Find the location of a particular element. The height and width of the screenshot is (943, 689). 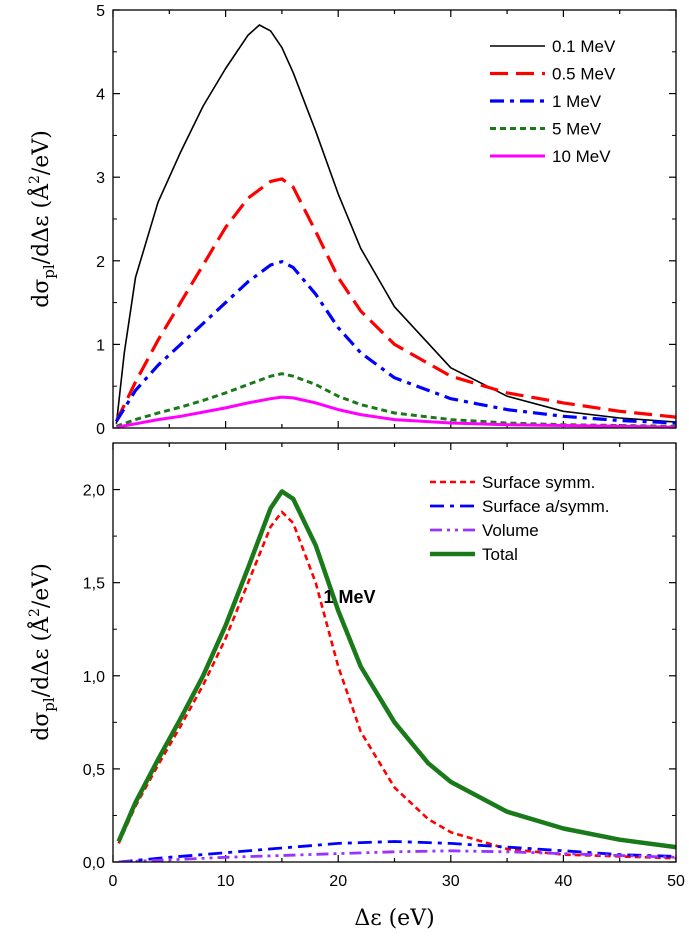

series-line-surface-a-symm- is located at coordinates (397, 851).